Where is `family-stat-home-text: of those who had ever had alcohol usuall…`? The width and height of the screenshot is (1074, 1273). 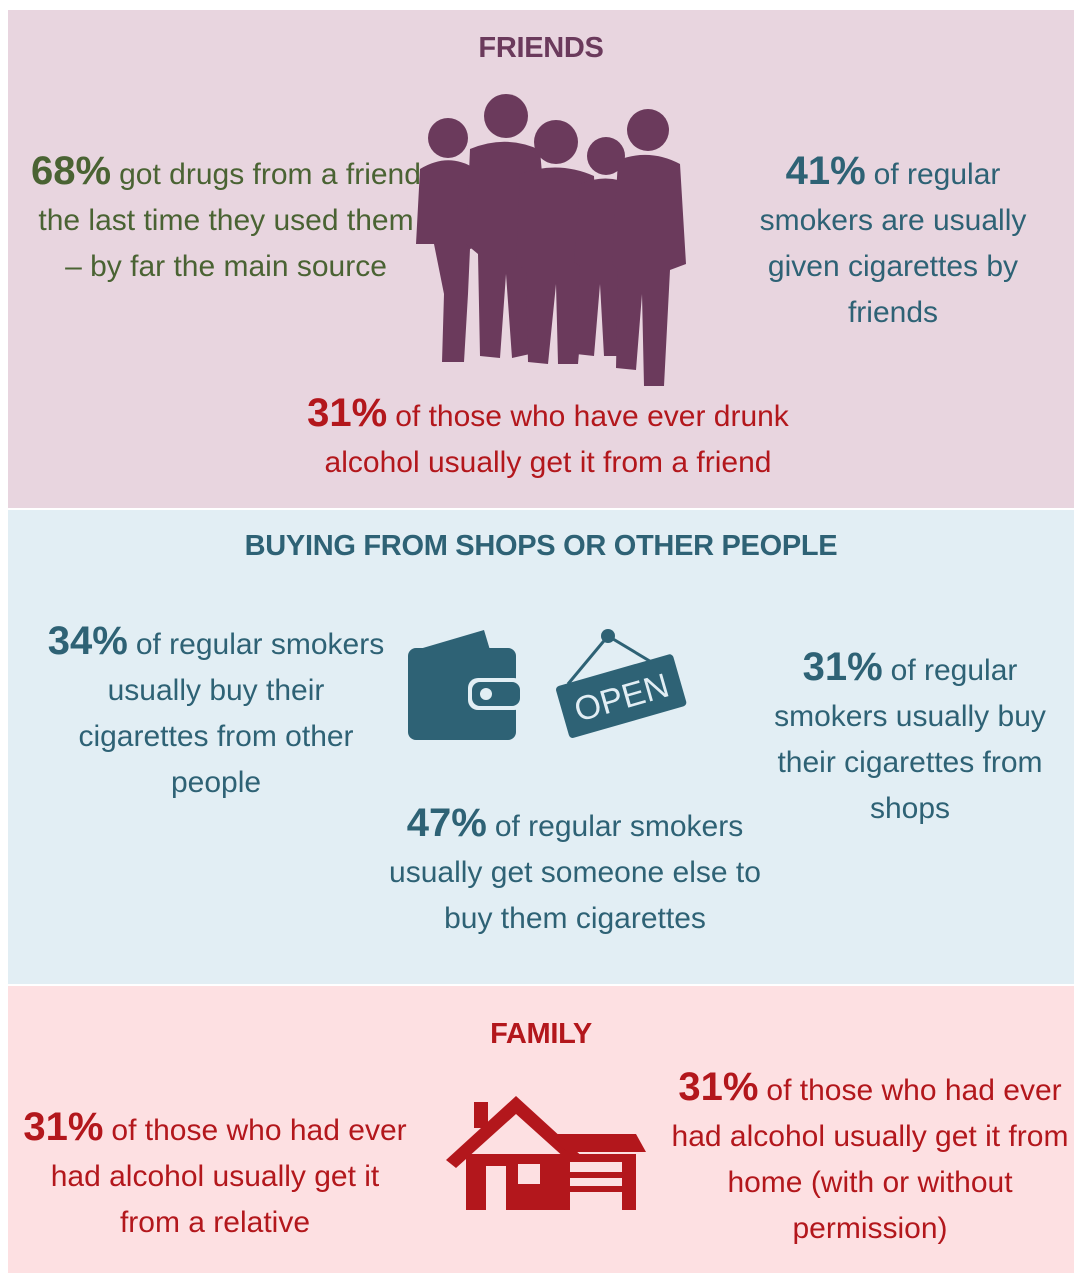
family-stat-home-text: of those who had ever had alcohol usuall… is located at coordinates (870, 1159).